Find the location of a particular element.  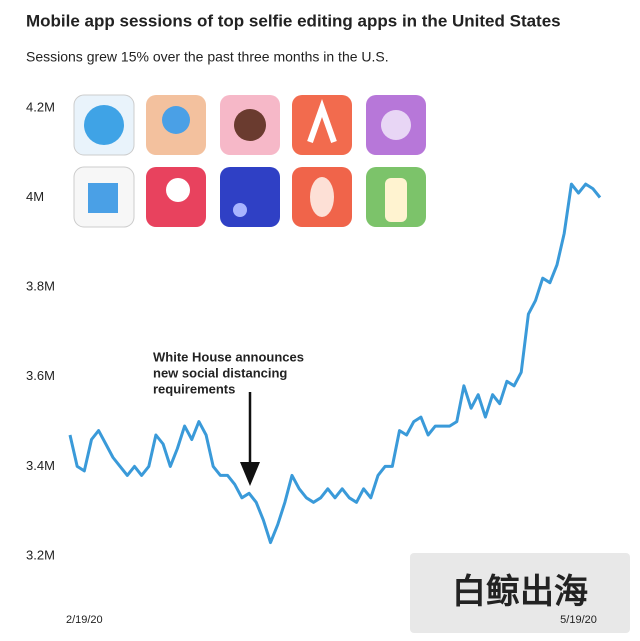

y-tick-label: 3.8M is located at coordinates (40, 286).